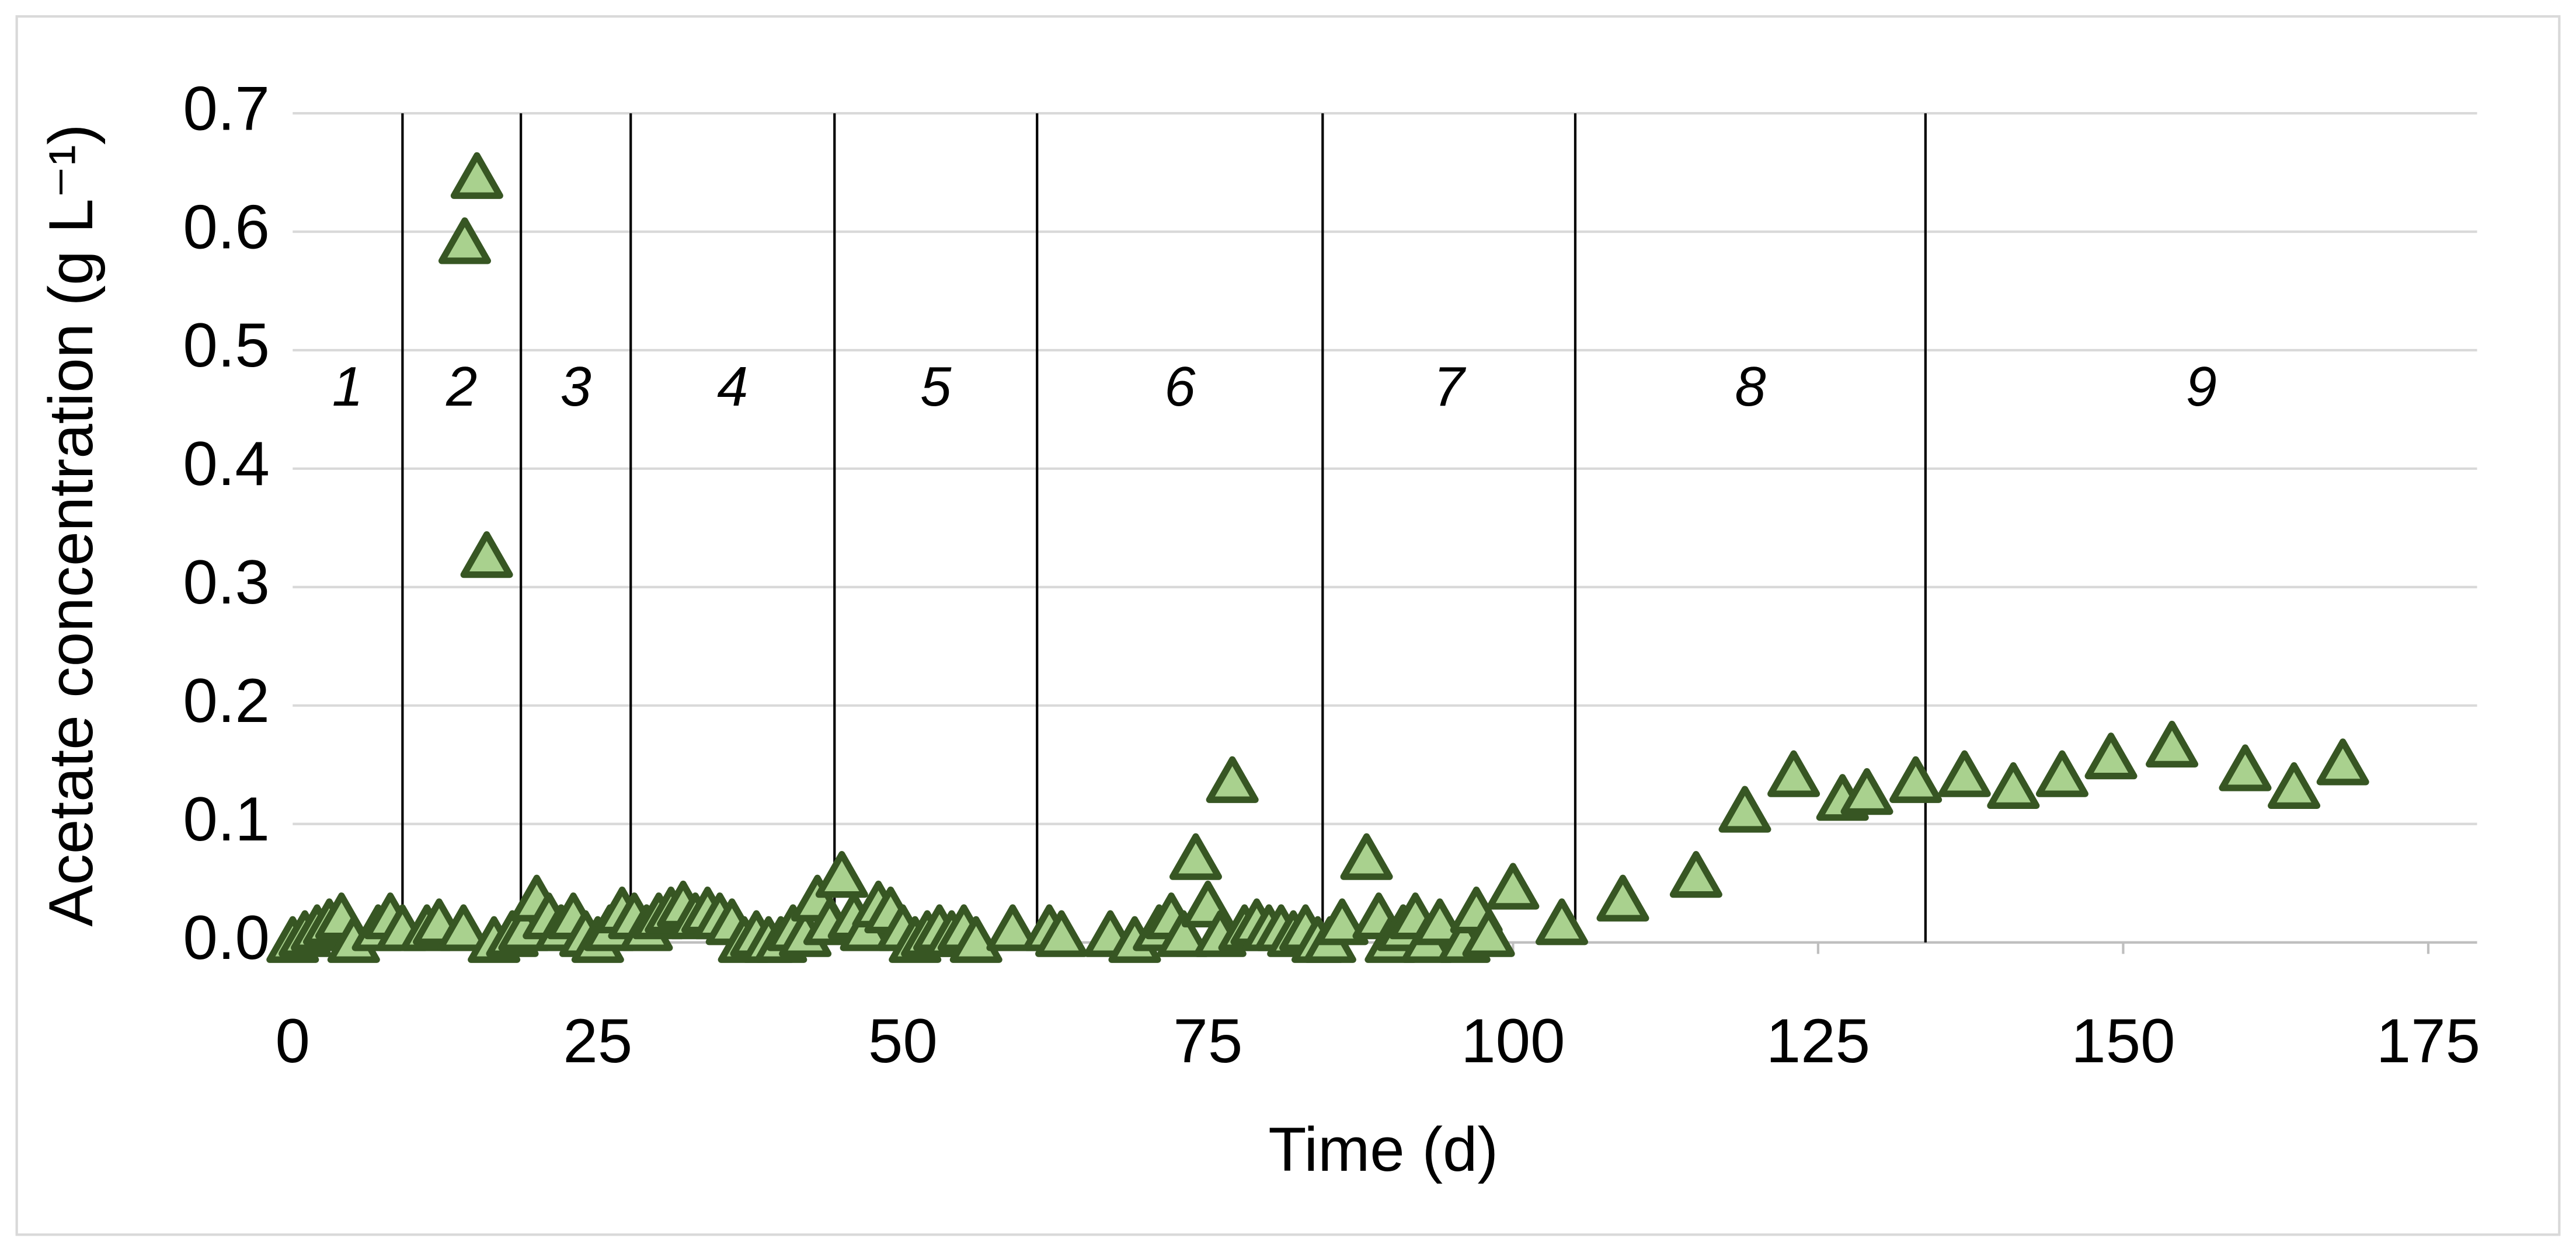 The image size is (2576, 1256). What do you see at coordinates (293, 1041) in the screenshot?
I see `x-tick-label: 0` at bounding box center [293, 1041].